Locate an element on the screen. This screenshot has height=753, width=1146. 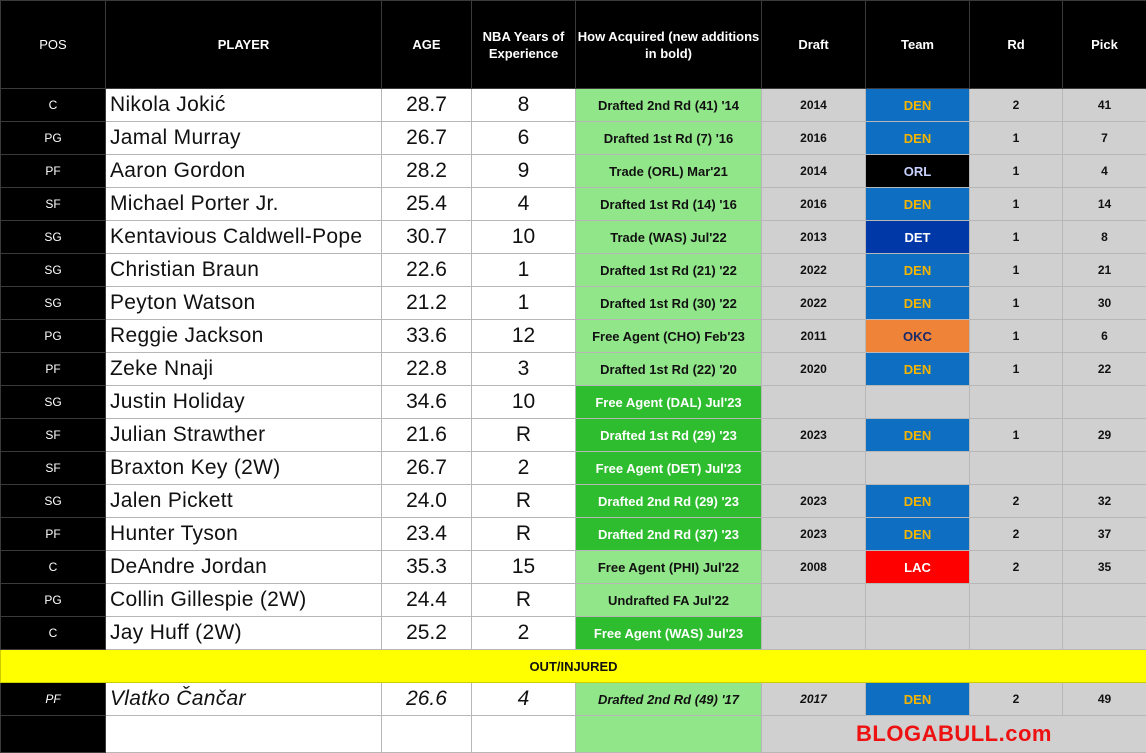
experience-cell: 2 is located at coordinates (523, 468).